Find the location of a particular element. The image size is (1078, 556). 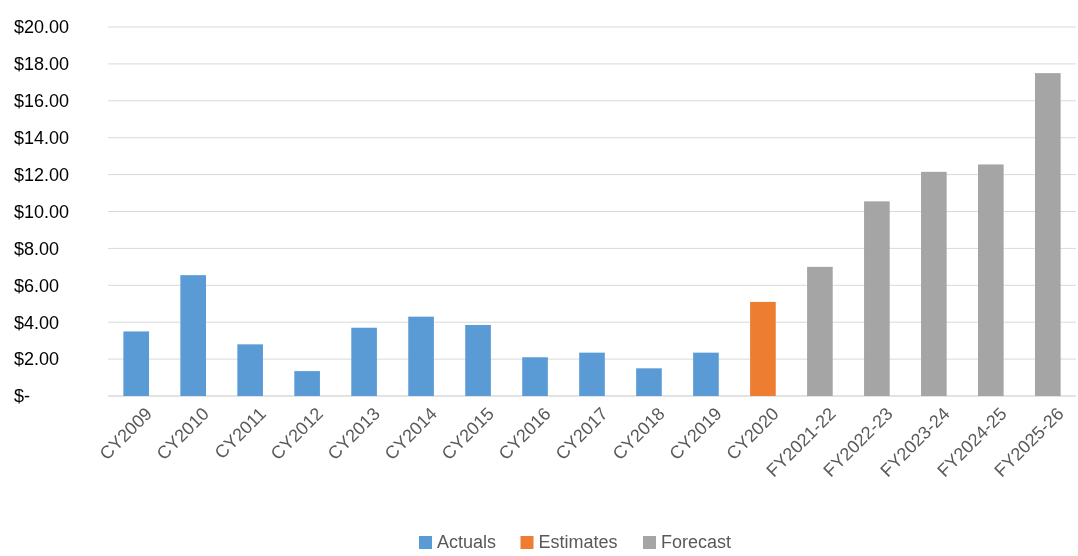

y-tick-label: $14.00 is located at coordinates (42, 138).